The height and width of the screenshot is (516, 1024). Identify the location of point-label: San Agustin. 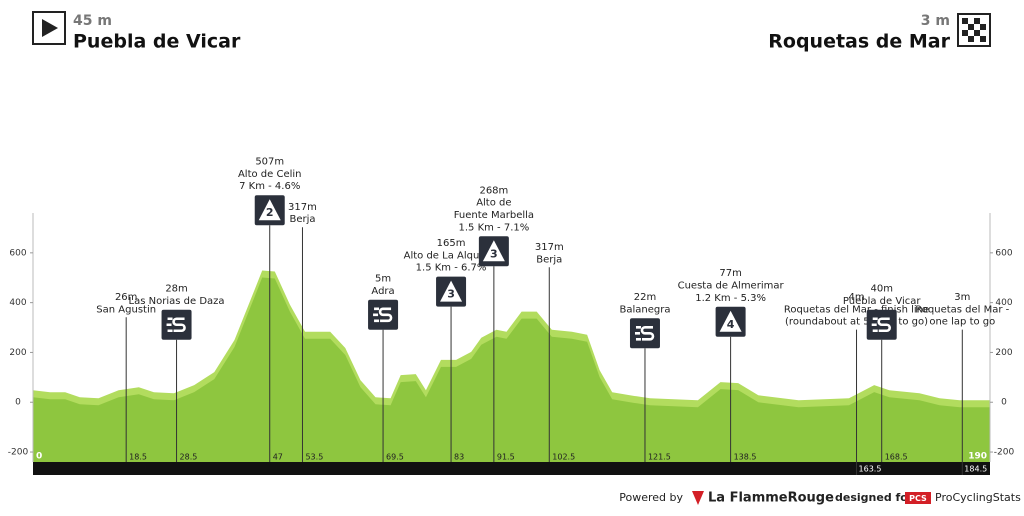
(126, 309).